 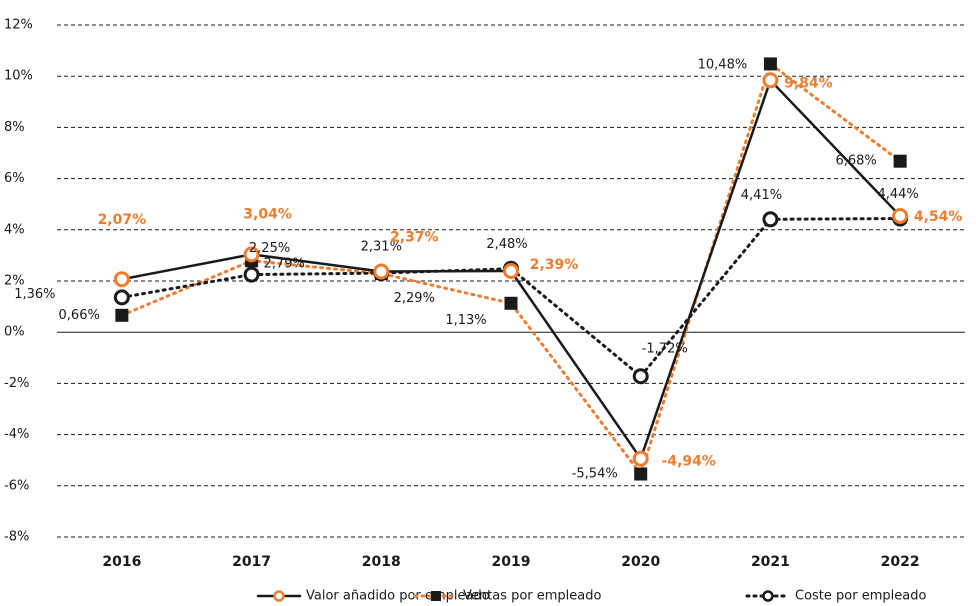 What do you see at coordinates (900, 562) in the screenshot?
I see `x-tick-label: 2022` at bounding box center [900, 562].